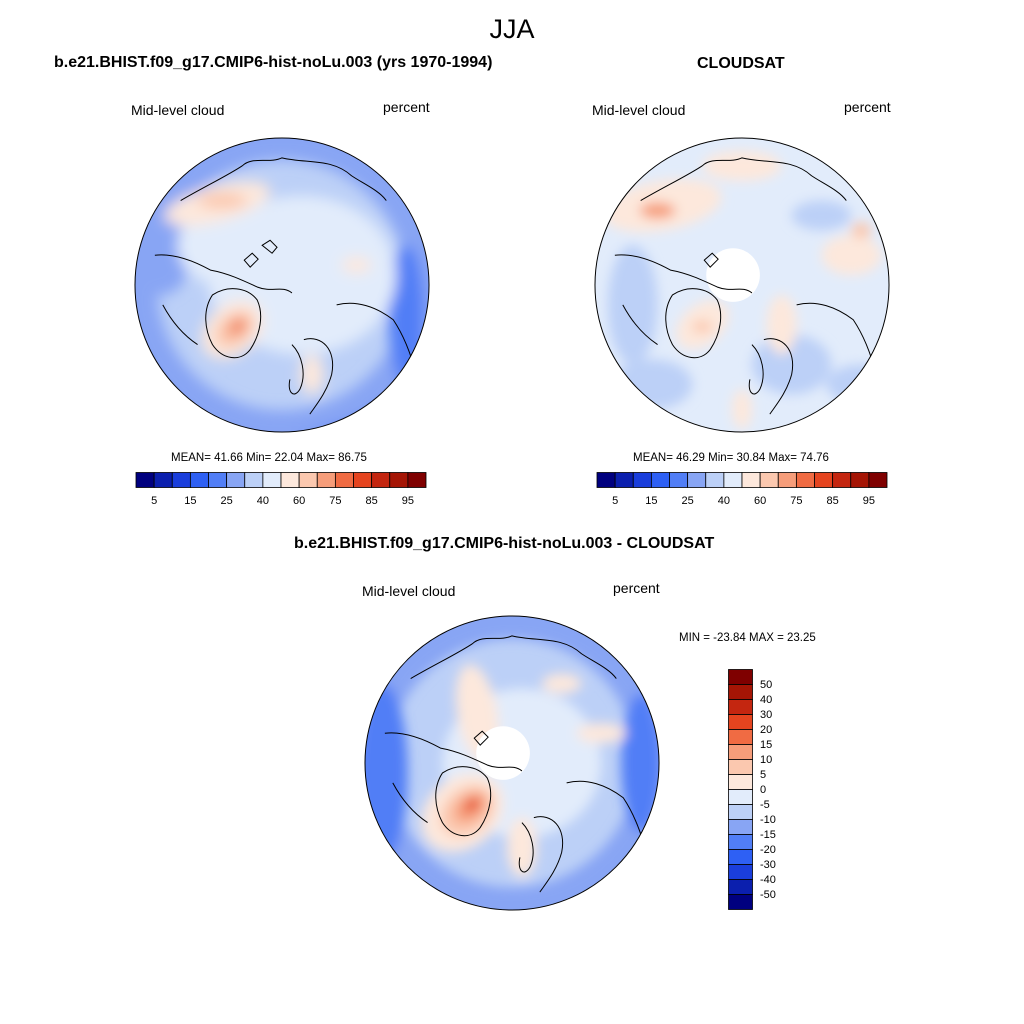  I want to click on obs-colorbar-ticks: 5 15 25 40 60 75 85 95, so click(743, 501).